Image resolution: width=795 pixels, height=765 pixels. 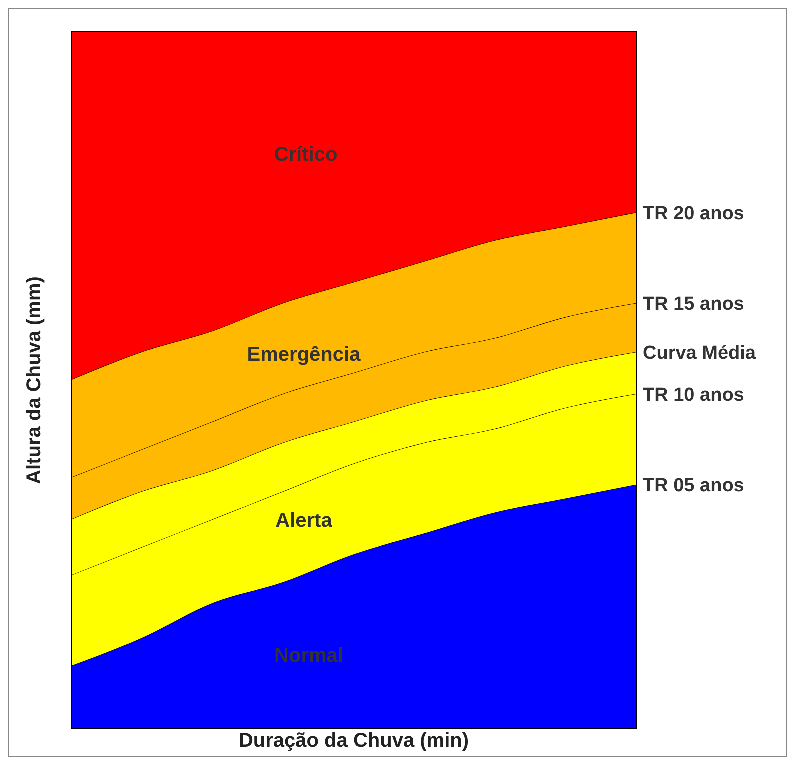 What do you see at coordinates (304, 521) in the screenshot?
I see `annotation: Alerta` at bounding box center [304, 521].